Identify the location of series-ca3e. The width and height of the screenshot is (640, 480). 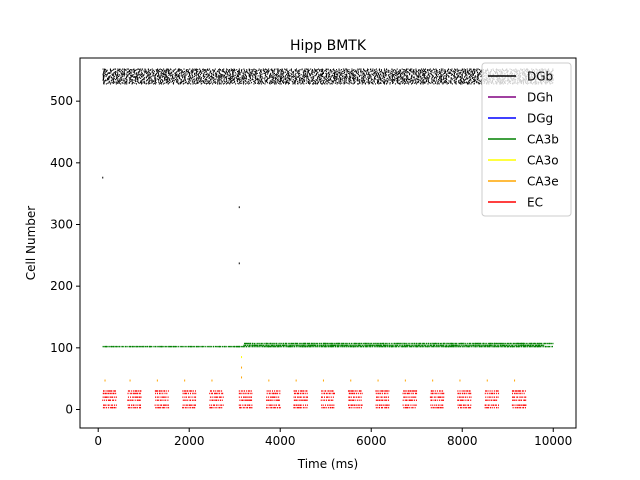
(310, 374).